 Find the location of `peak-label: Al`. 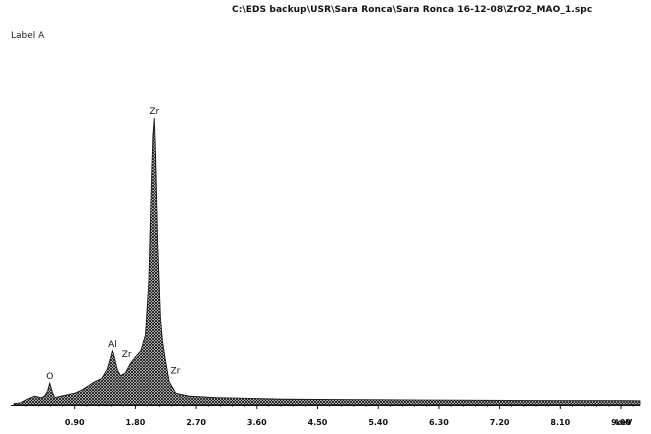

peak-label: Al is located at coordinates (112, 345).